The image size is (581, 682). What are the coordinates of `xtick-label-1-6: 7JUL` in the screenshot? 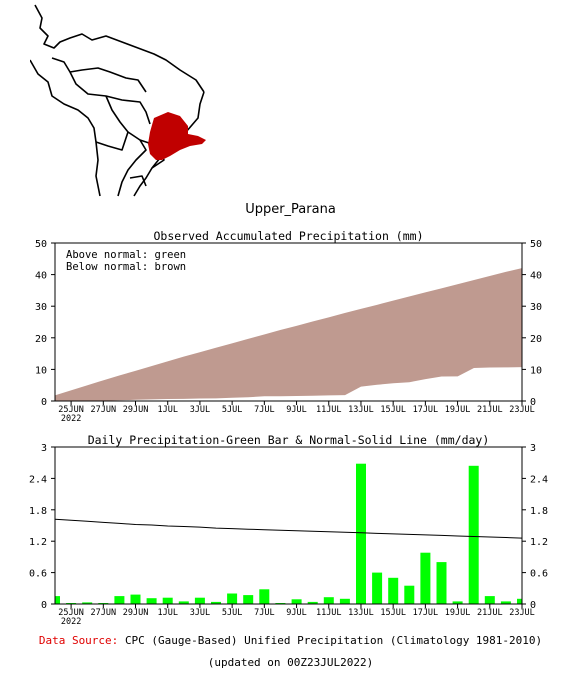 It's located at (264, 410).